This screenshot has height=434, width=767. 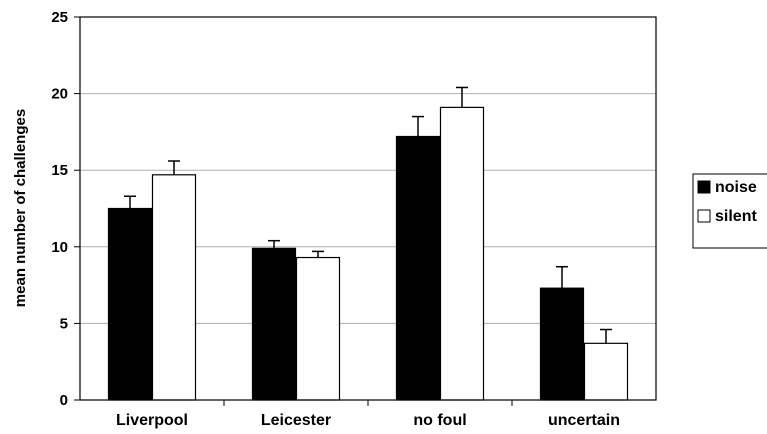 I want to click on bar-noise-liverpool, so click(x=130, y=304).